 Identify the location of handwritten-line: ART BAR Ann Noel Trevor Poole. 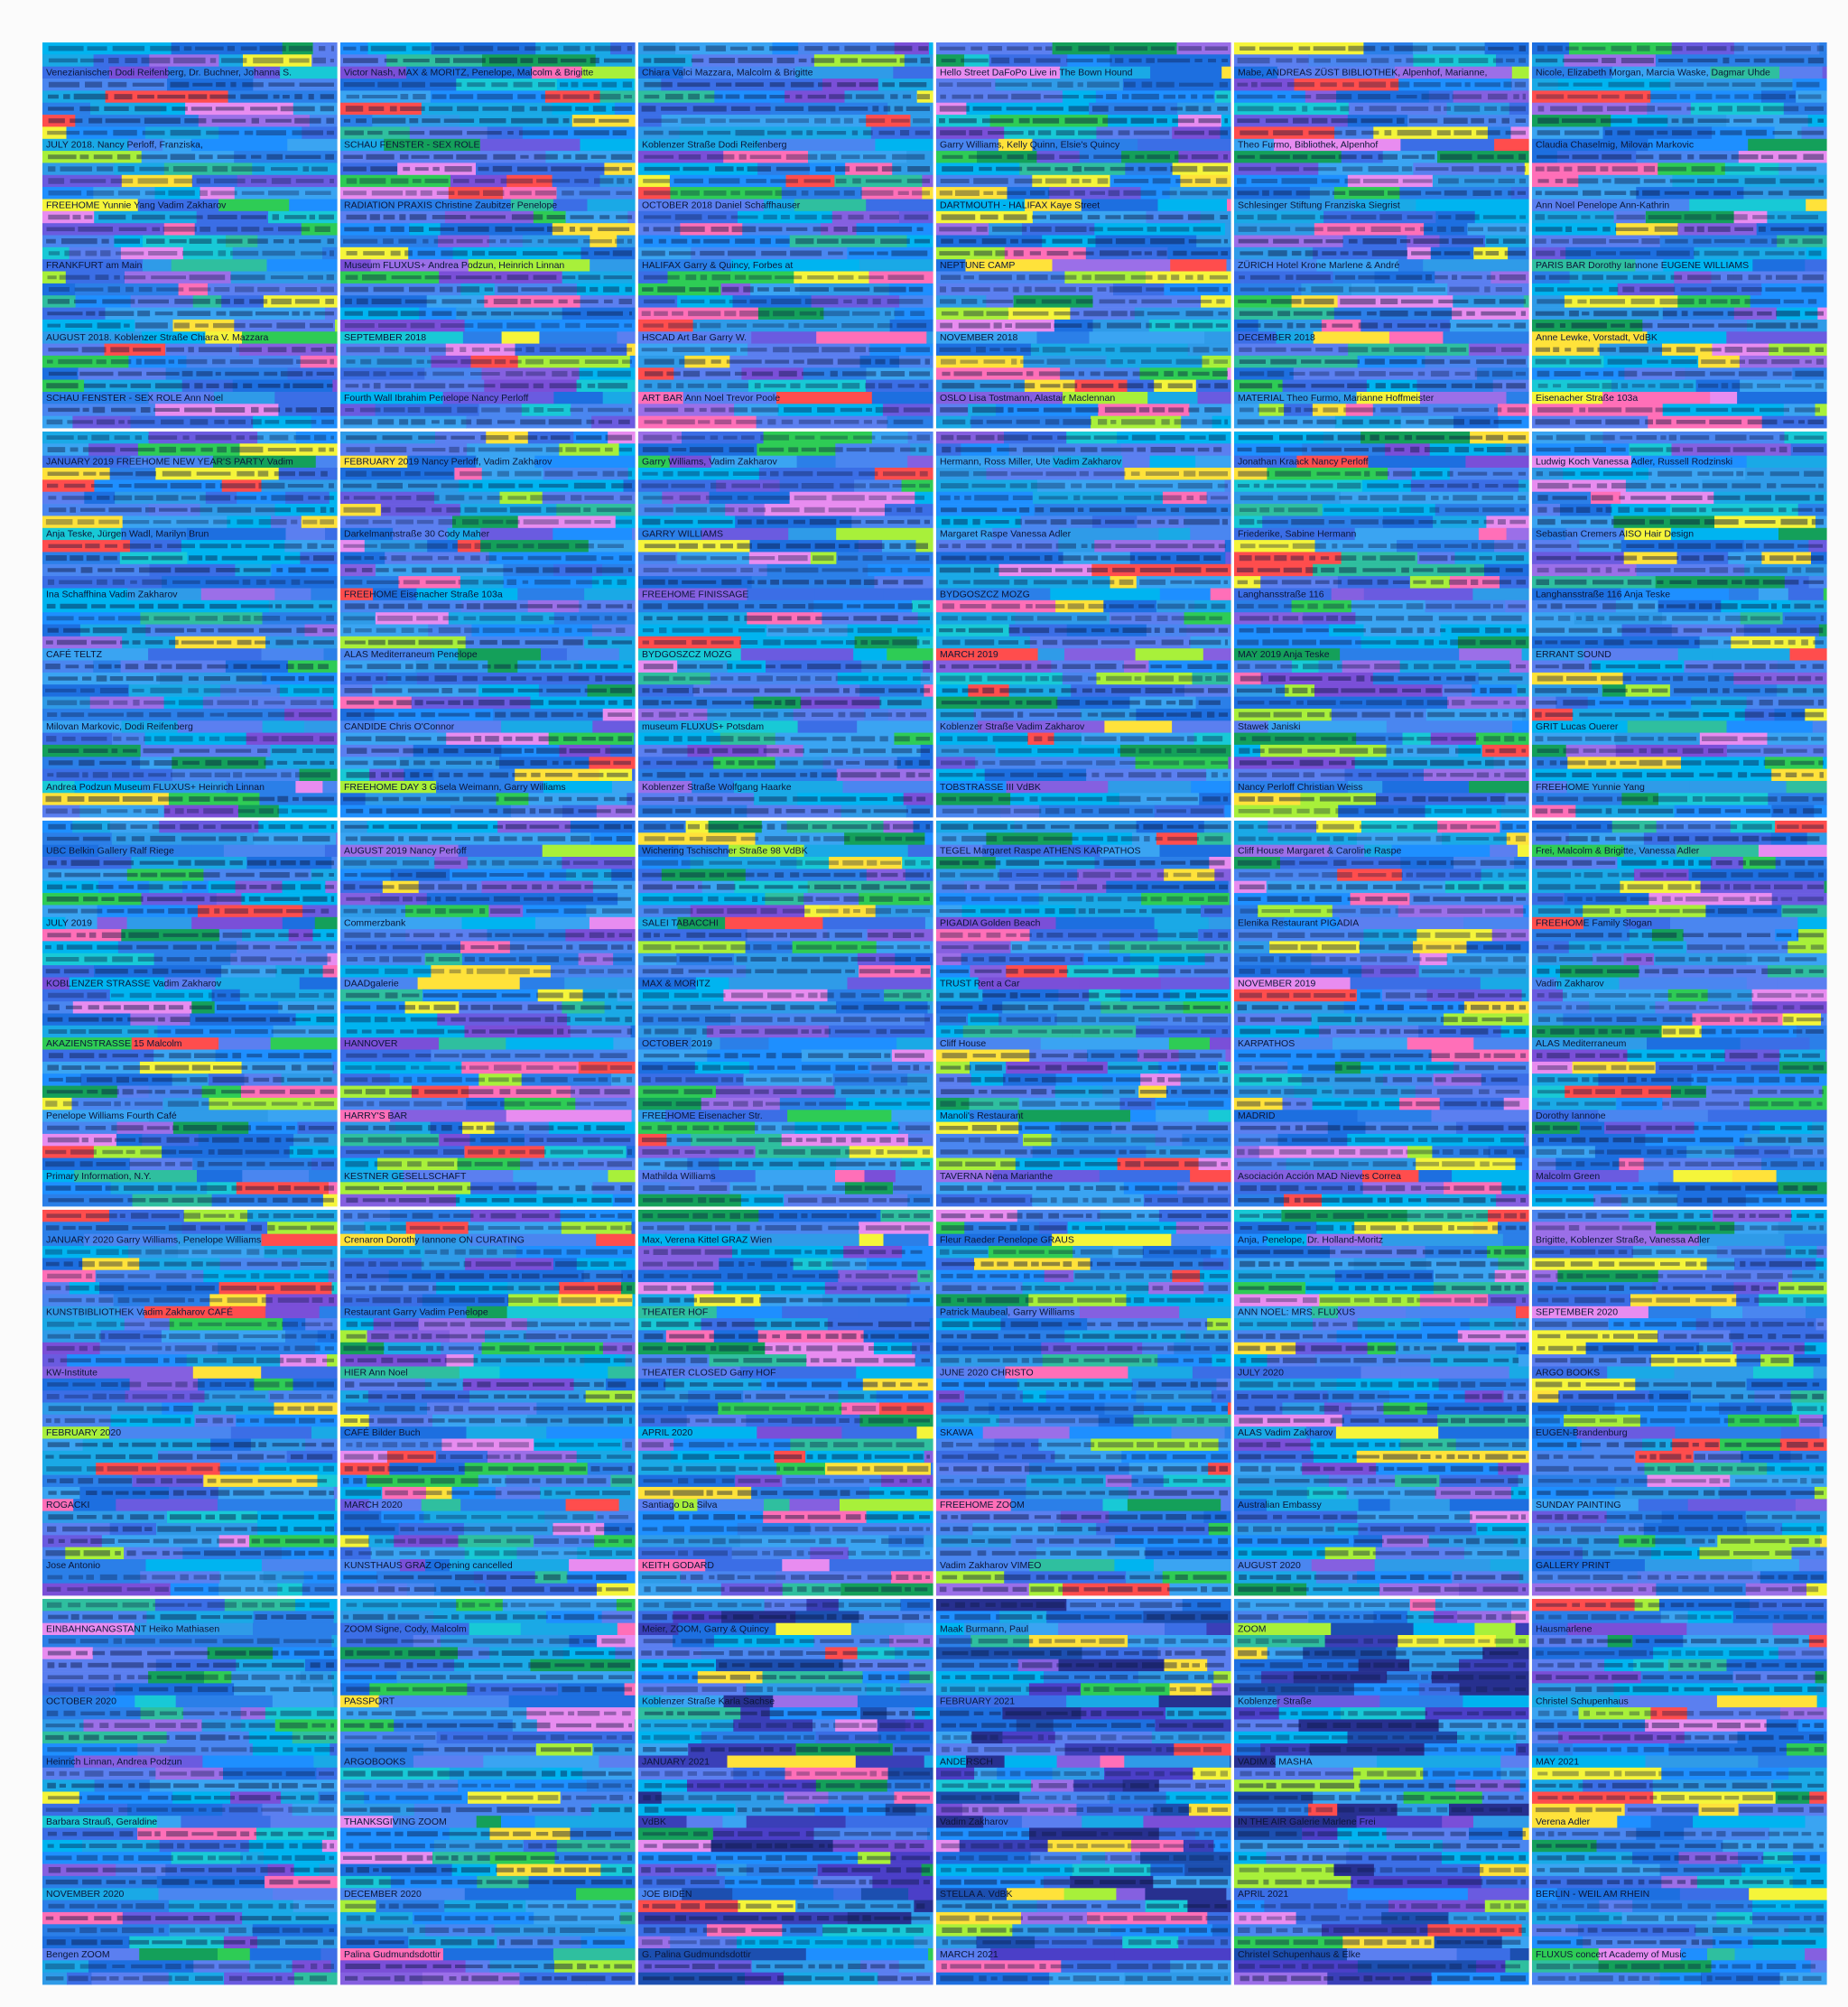
(711, 398).